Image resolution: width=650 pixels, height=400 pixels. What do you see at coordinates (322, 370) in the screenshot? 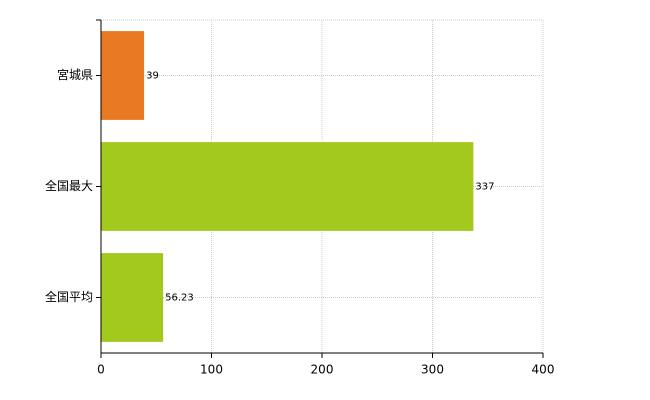
I see `x-tick-label: 200` at bounding box center [322, 370].